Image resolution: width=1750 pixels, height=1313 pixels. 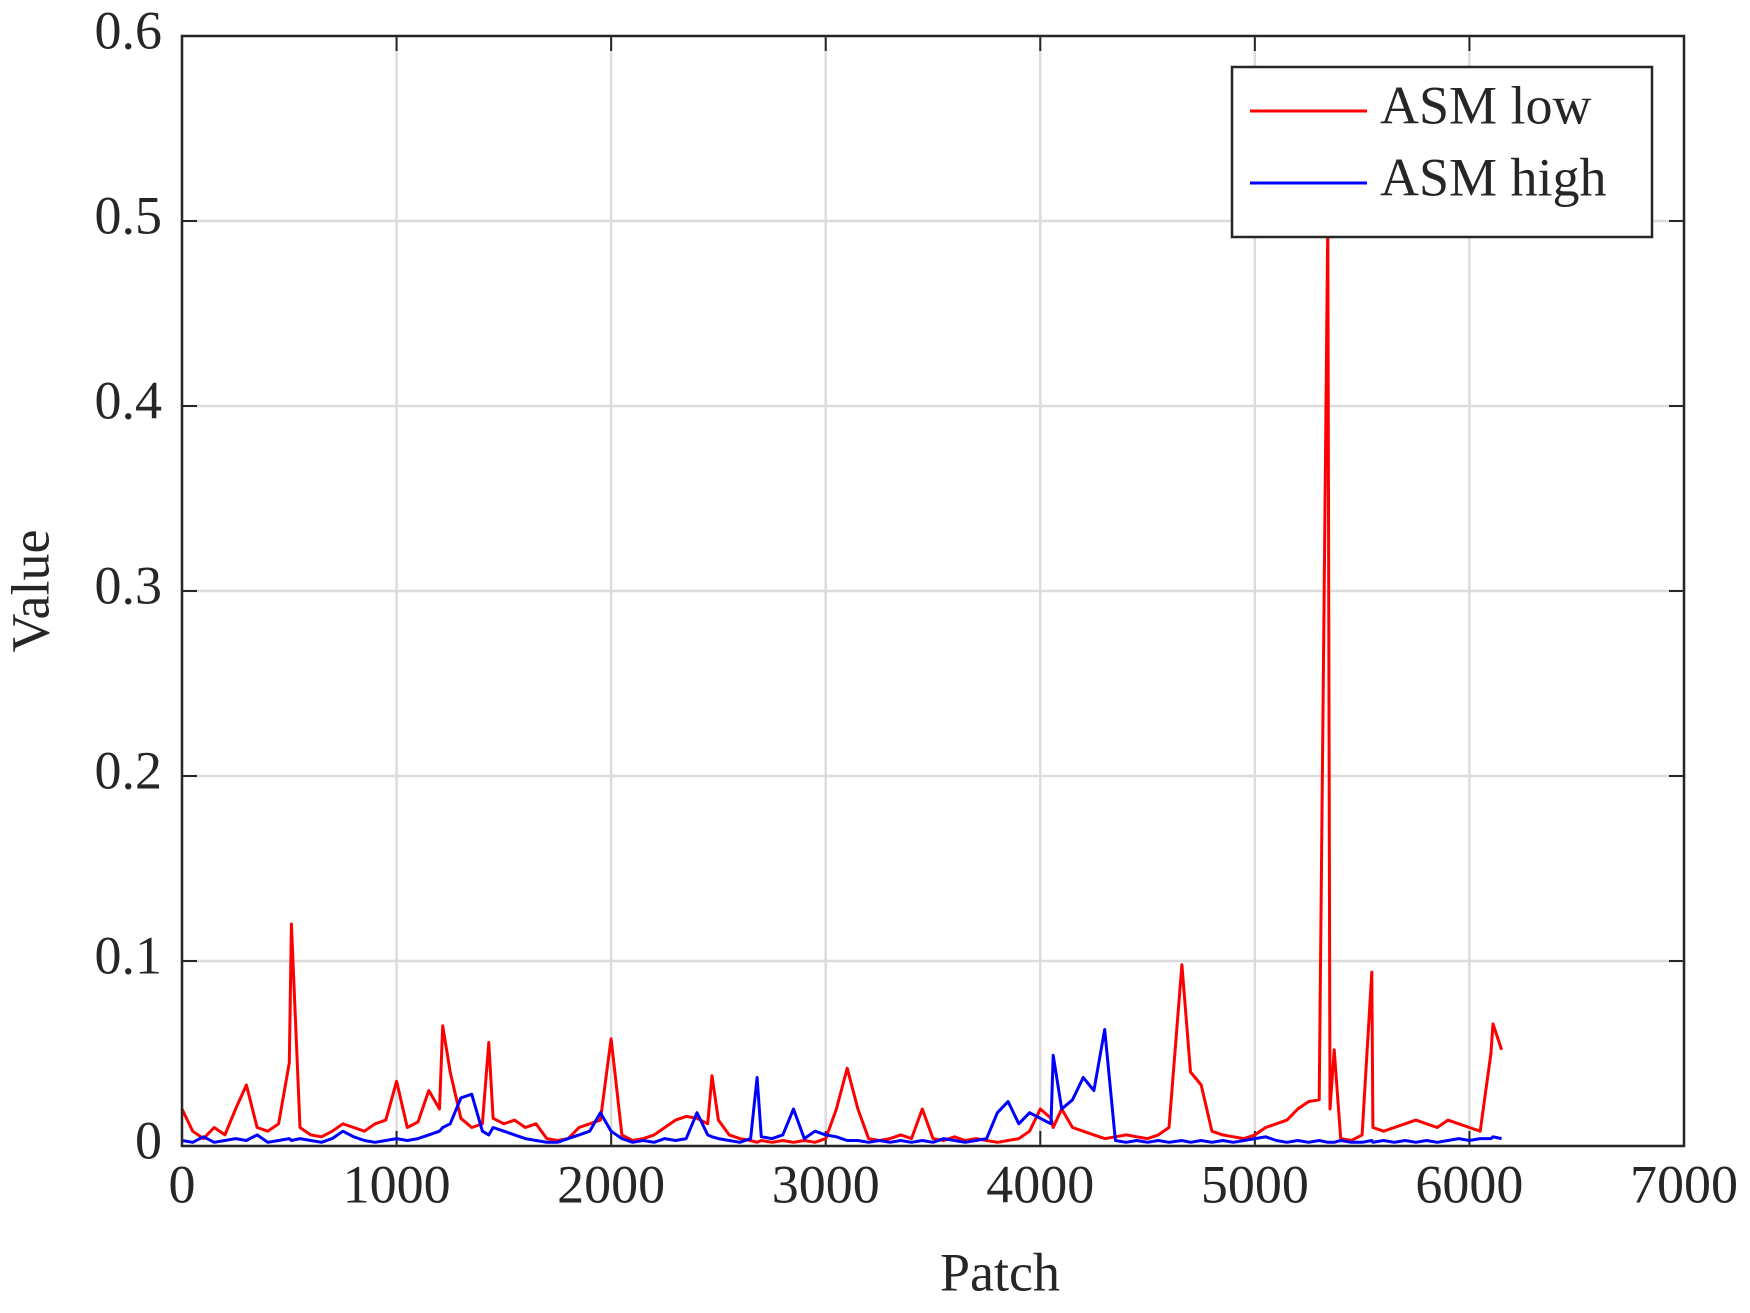 What do you see at coordinates (1040, 1184) in the screenshot?
I see `x-tick-label: 4000` at bounding box center [1040, 1184].